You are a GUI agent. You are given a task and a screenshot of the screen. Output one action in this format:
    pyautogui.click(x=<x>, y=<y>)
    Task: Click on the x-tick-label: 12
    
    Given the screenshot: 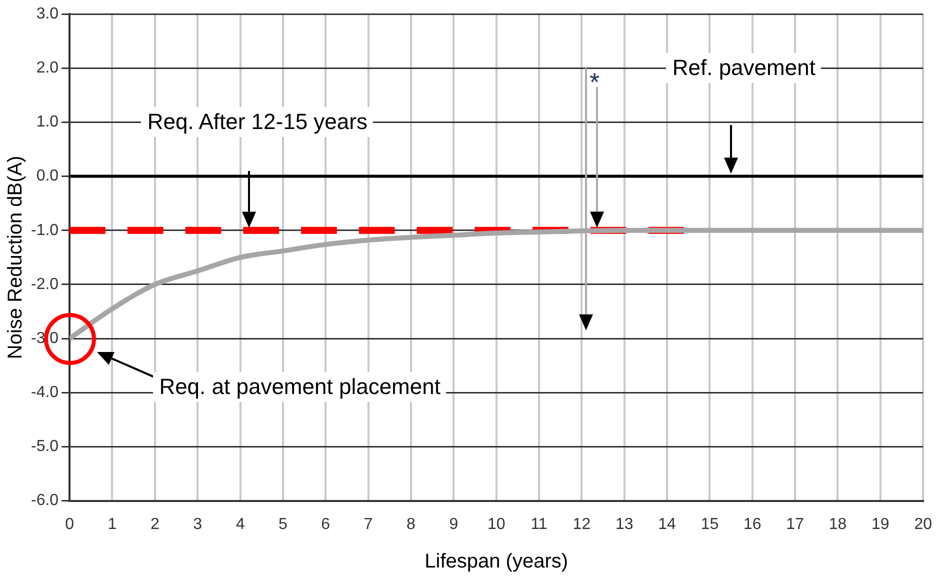 What is the action you would take?
    pyautogui.click(x=581, y=524)
    